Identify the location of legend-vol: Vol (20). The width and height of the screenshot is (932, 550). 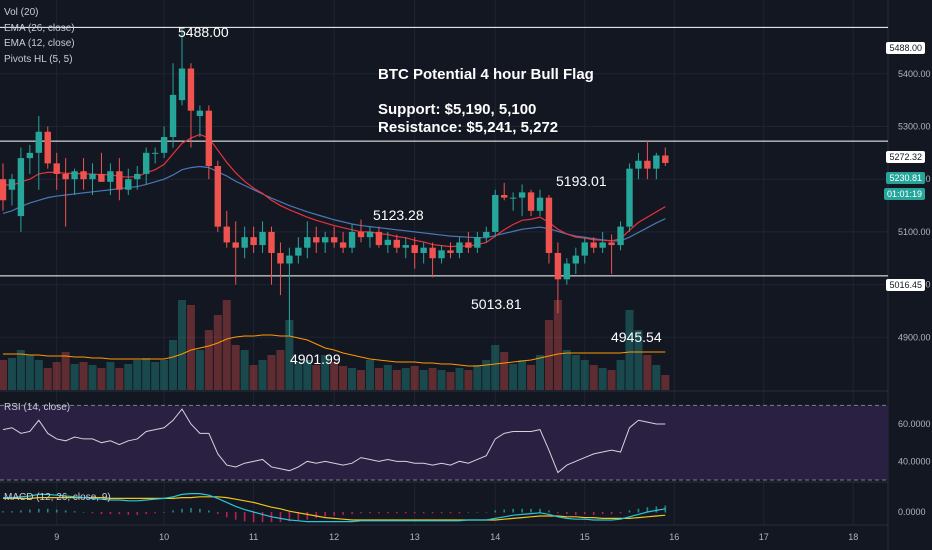
(21, 12).